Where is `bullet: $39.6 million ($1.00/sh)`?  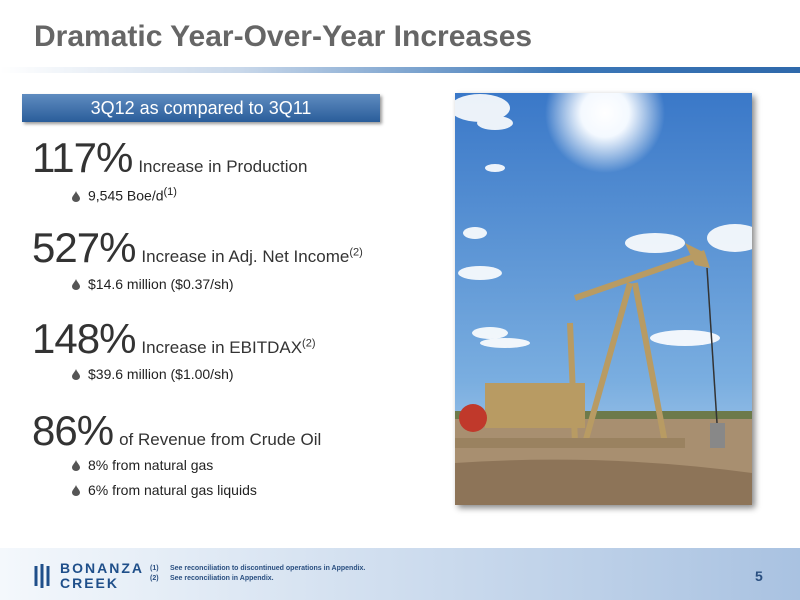 bullet: $39.6 million ($1.00/sh) is located at coordinates (153, 374).